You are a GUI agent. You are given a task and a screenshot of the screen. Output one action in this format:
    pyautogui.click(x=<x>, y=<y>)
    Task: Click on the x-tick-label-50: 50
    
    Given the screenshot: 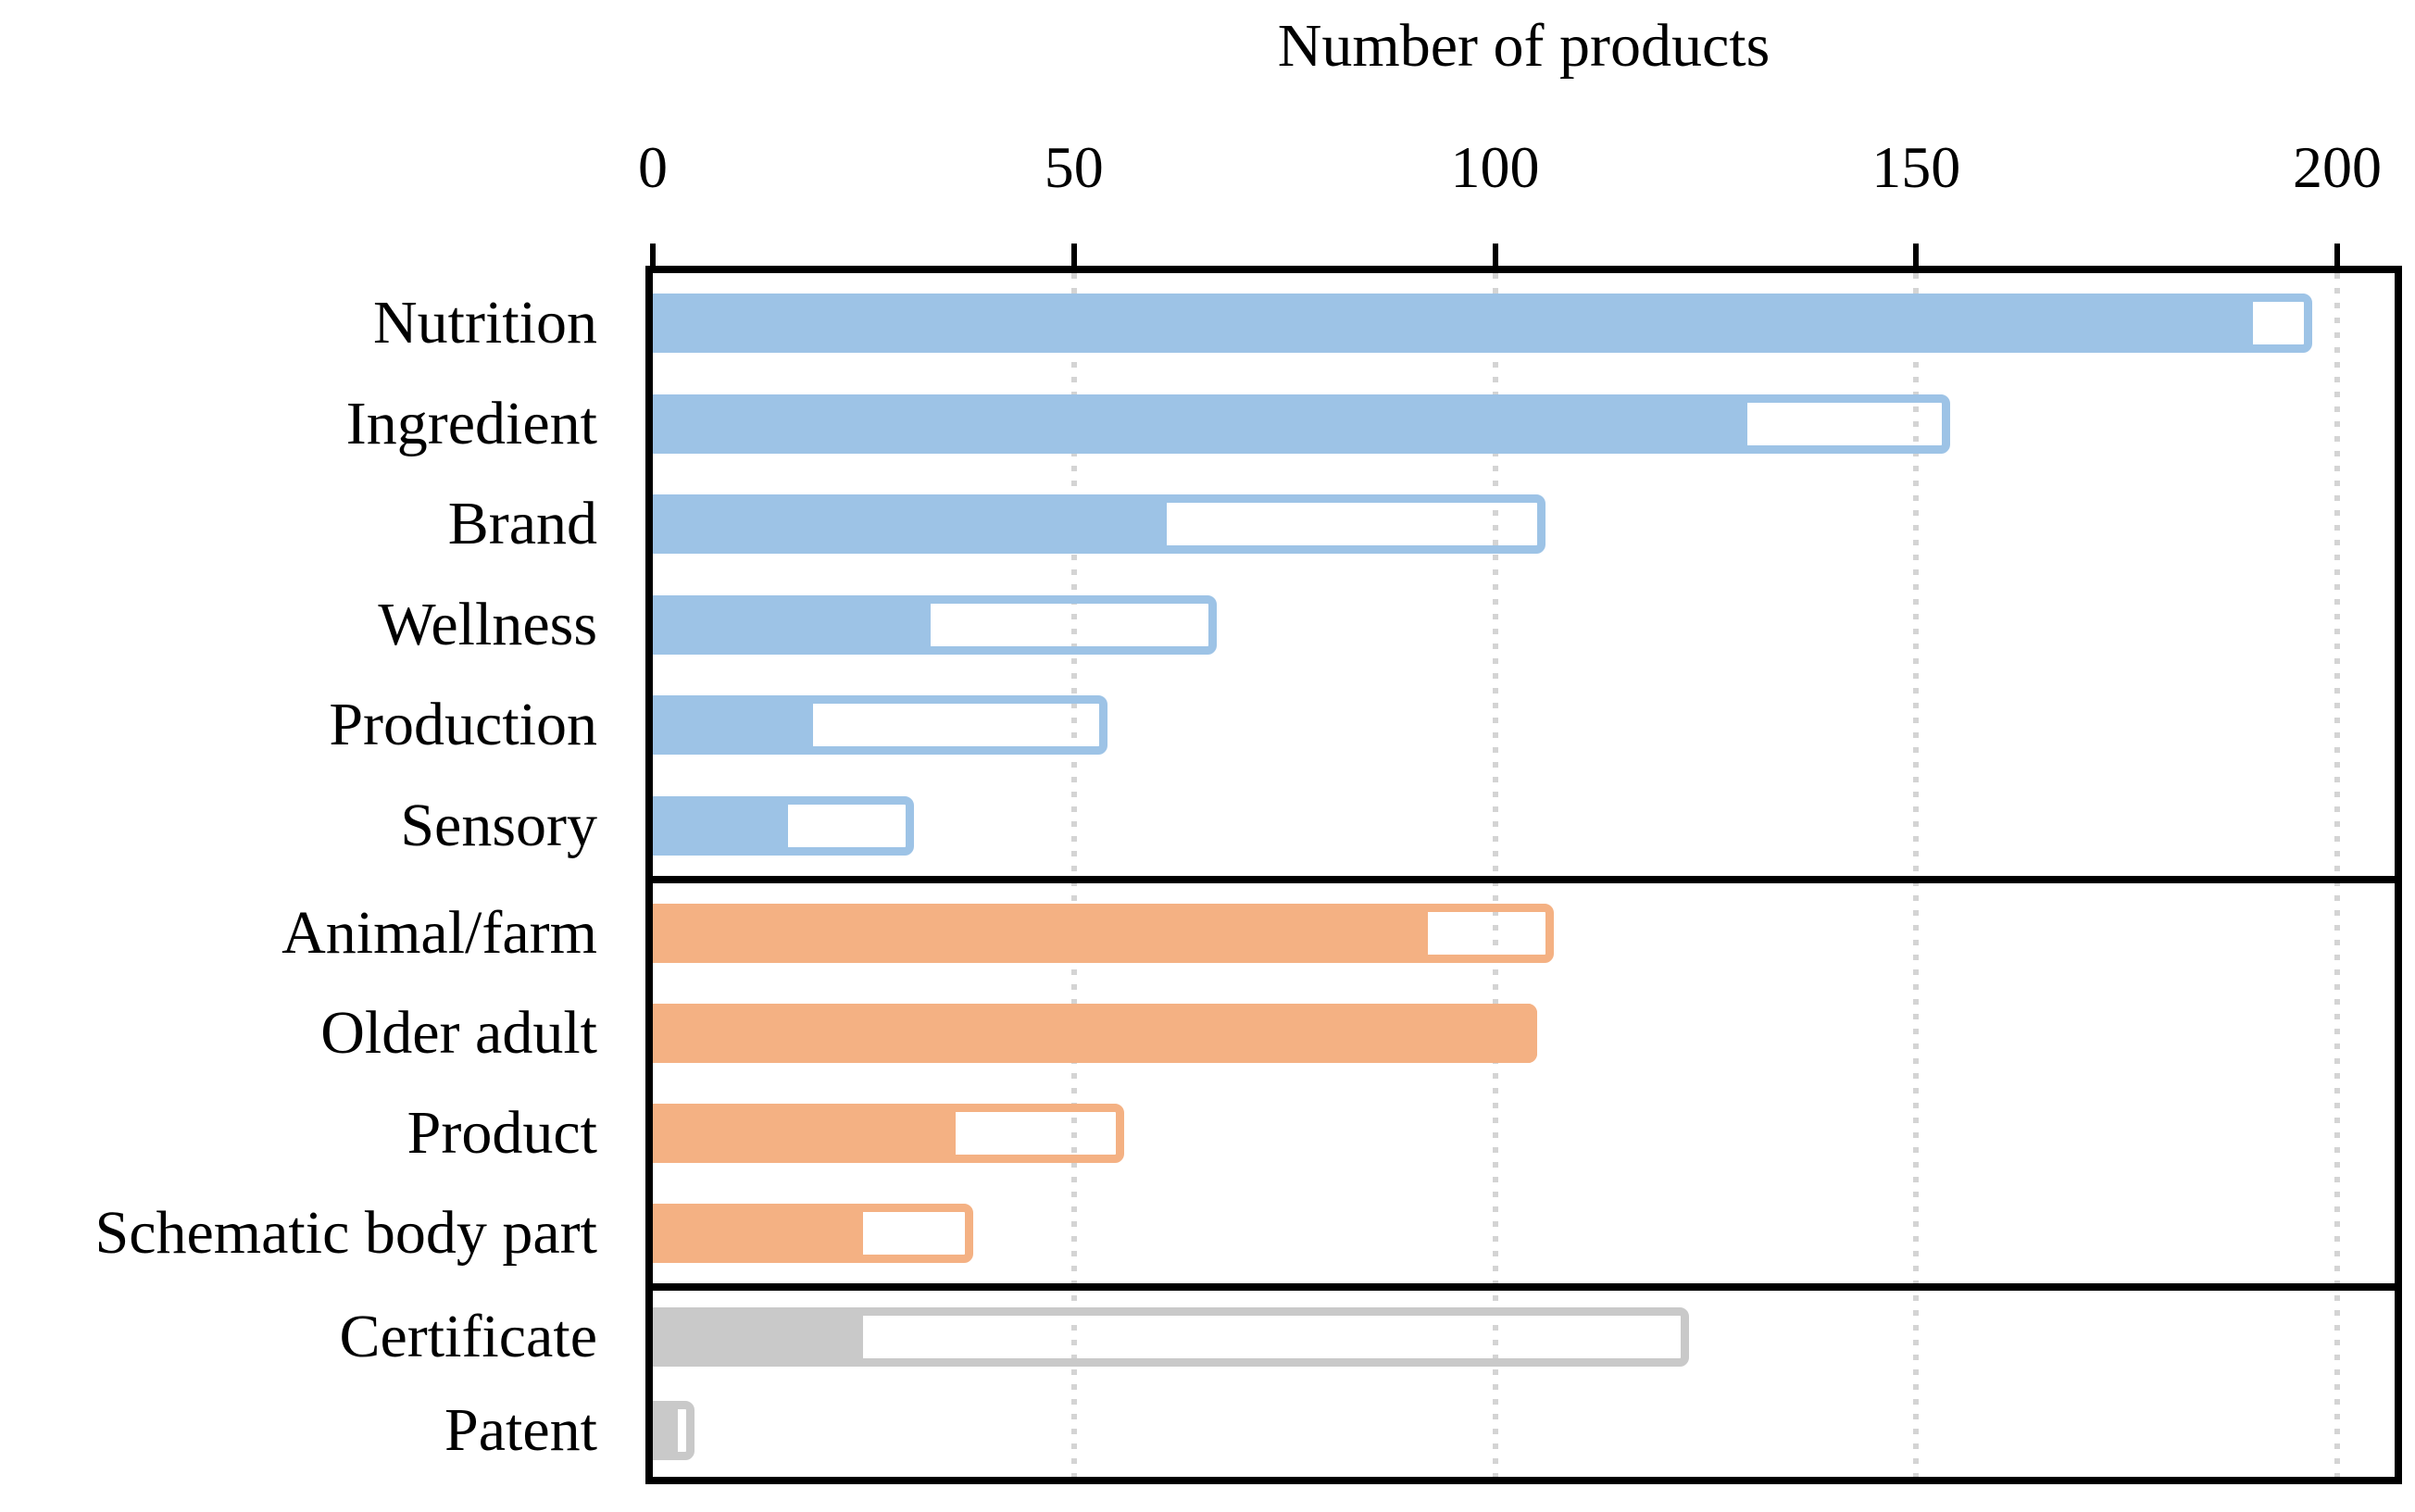 What is the action you would take?
    pyautogui.click(x=1074, y=167)
    